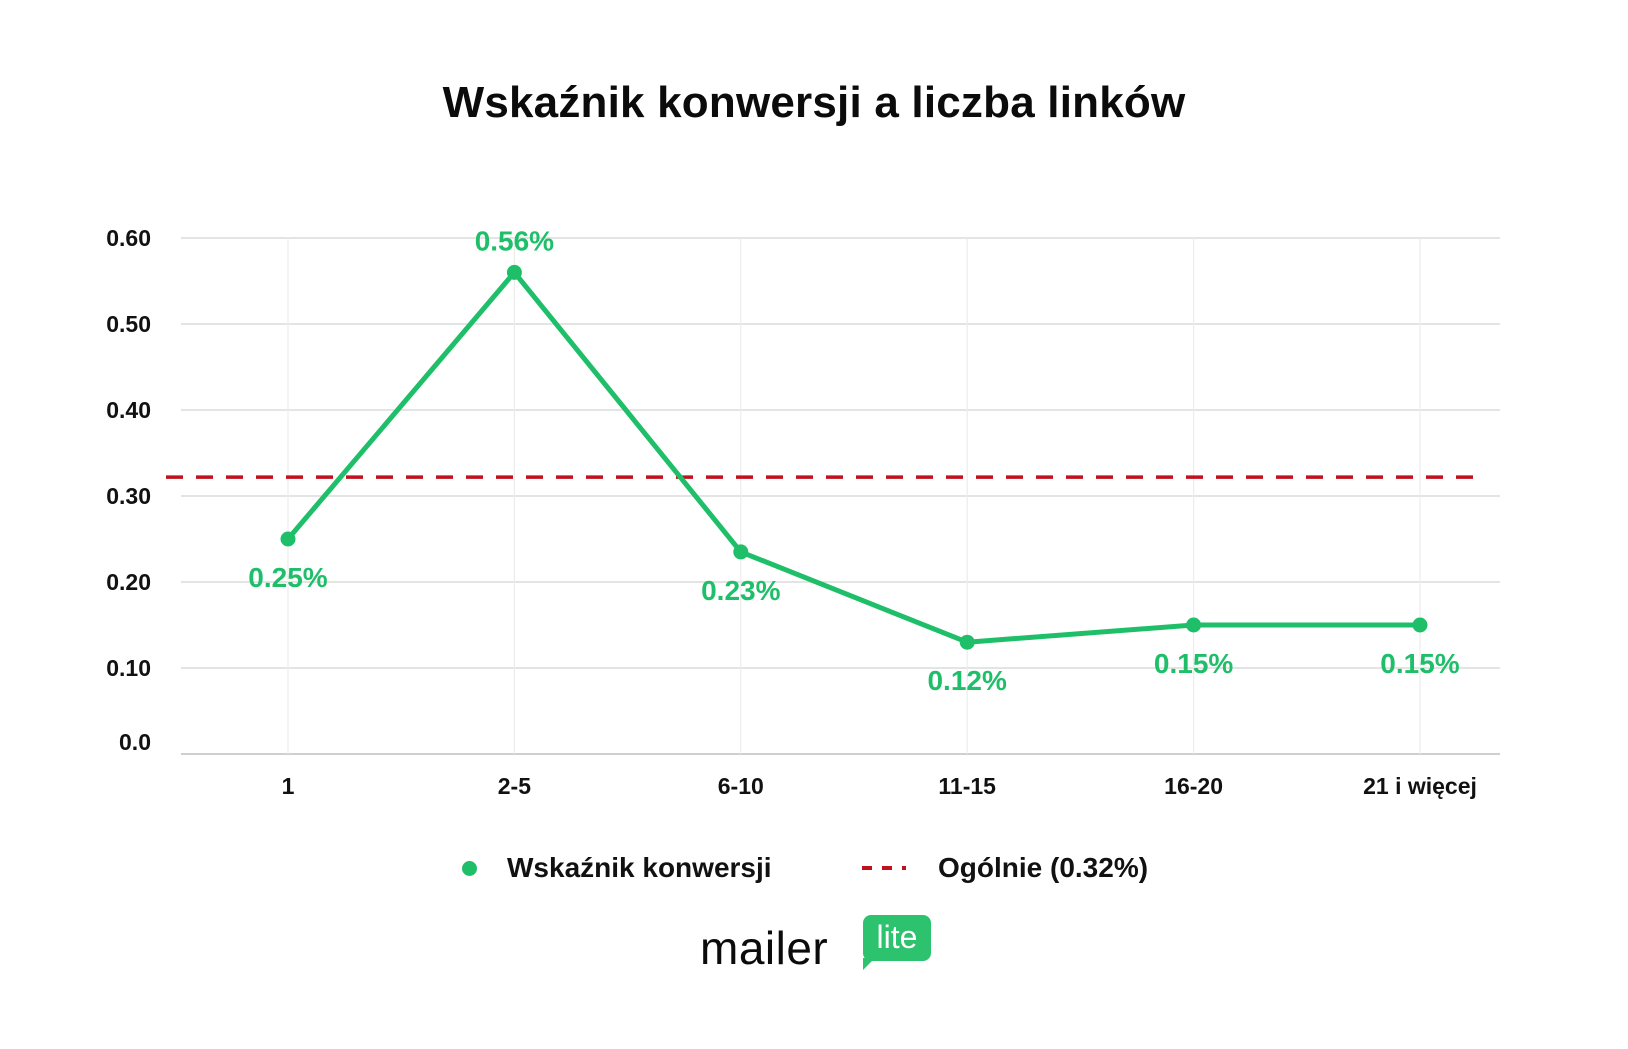 The image size is (1628, 1049). I want to click on data-label-4: 0.15%, so click(1193, 663).